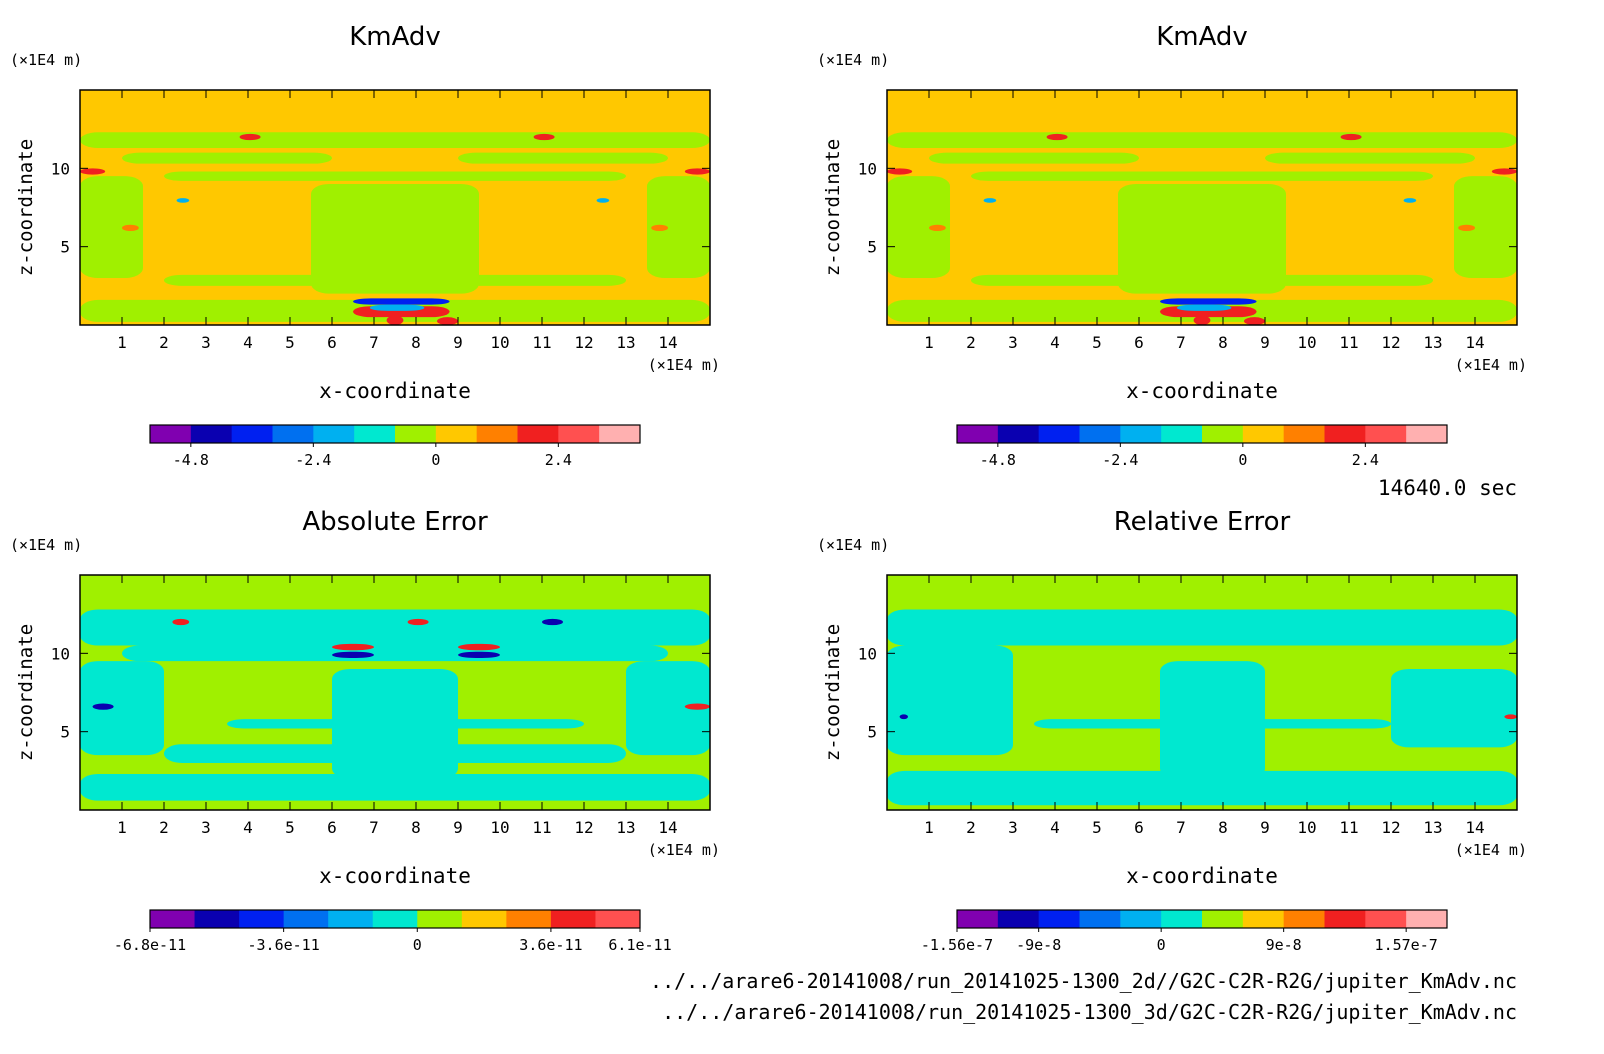 Image resolution: width=1604 pixels, height=1054 pixels. Describe the element at coordinates (150, 945) in the screenshot. I see `colorbar-label: -6.8e-11` at that location.